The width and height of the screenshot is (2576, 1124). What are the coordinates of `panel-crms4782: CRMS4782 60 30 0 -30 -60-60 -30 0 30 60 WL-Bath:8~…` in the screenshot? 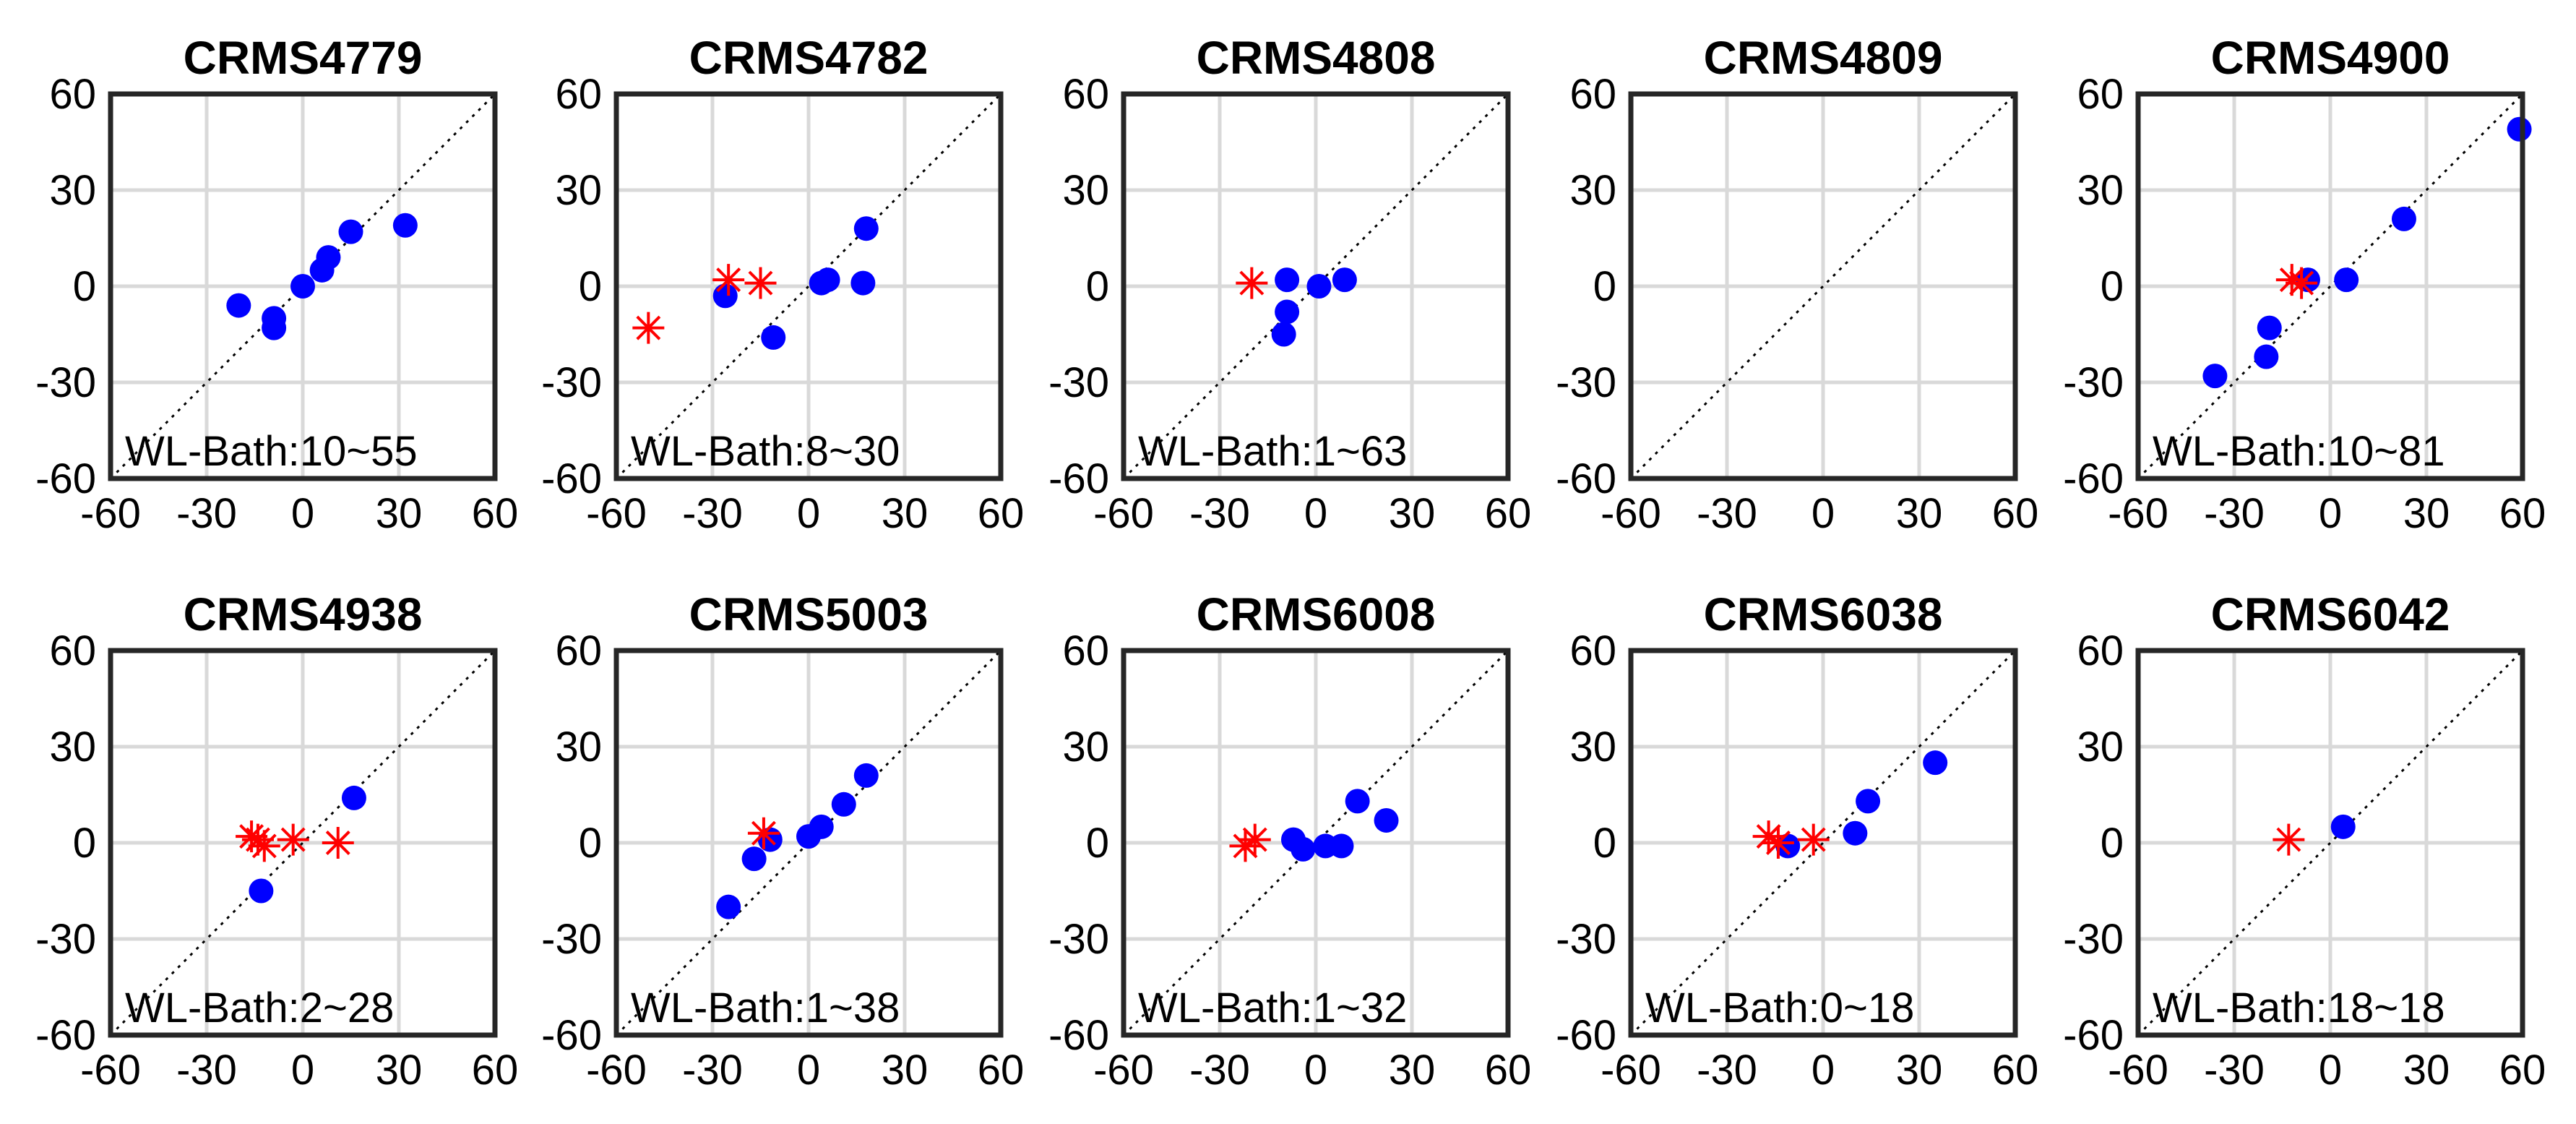 It's located at (782, 284).